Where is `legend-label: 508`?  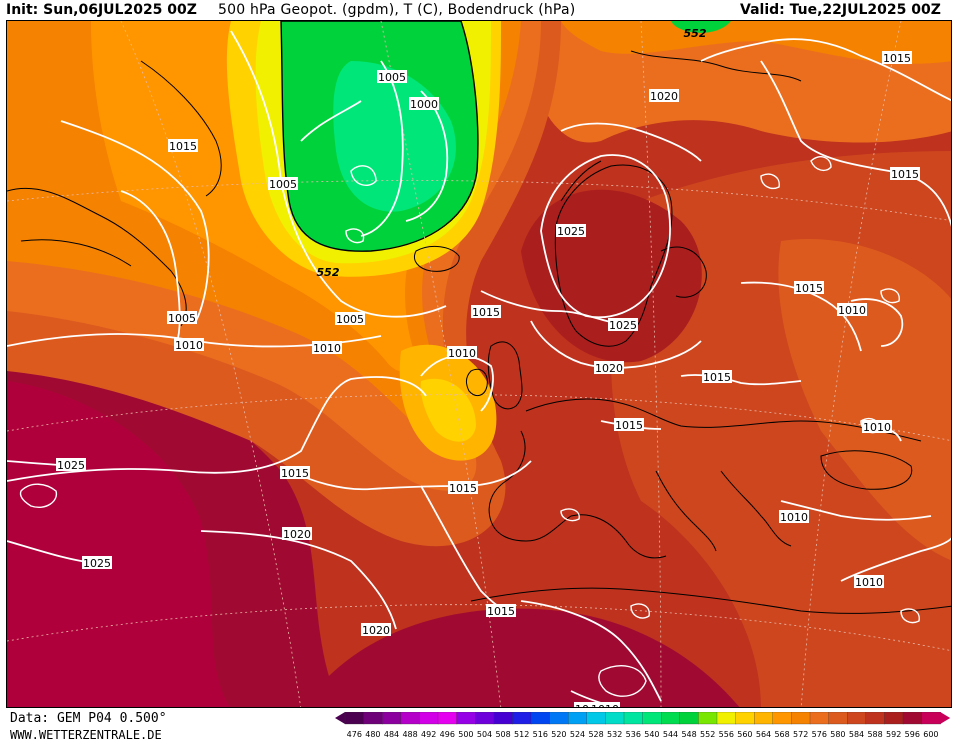 legend-label: 508 is located at coordinates (502, 734).